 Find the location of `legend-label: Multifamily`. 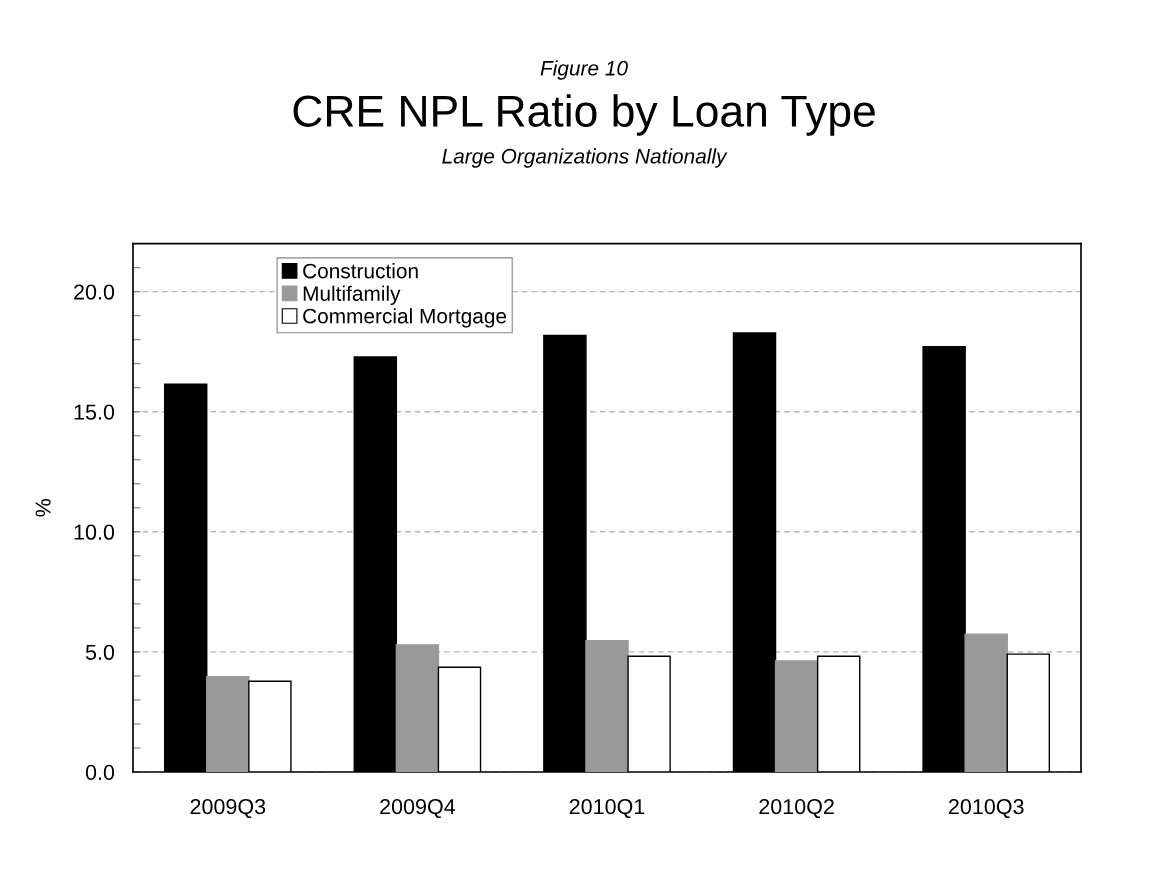

legend-label: Multifamily is located at coordinates (352, 295).